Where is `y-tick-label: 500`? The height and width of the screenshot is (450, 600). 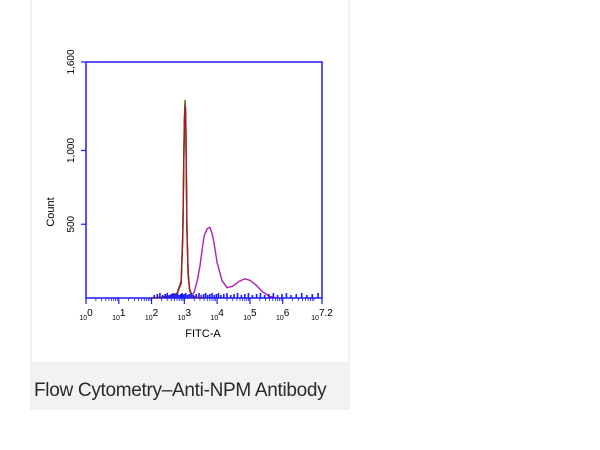 y-tick-label: 500 is located at coordinates (71, 223).